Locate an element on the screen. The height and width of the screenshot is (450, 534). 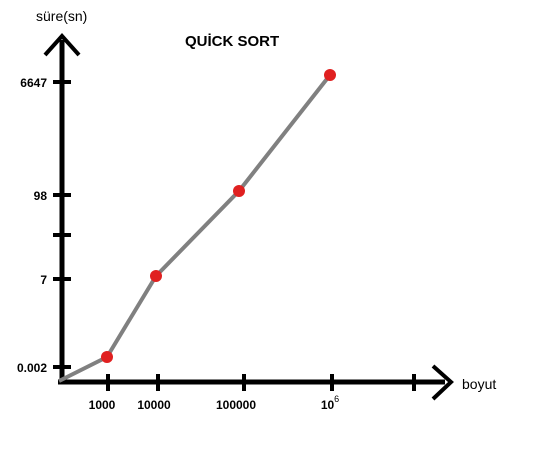
x-axis-arrowhead is located at coordinates (442, 382).